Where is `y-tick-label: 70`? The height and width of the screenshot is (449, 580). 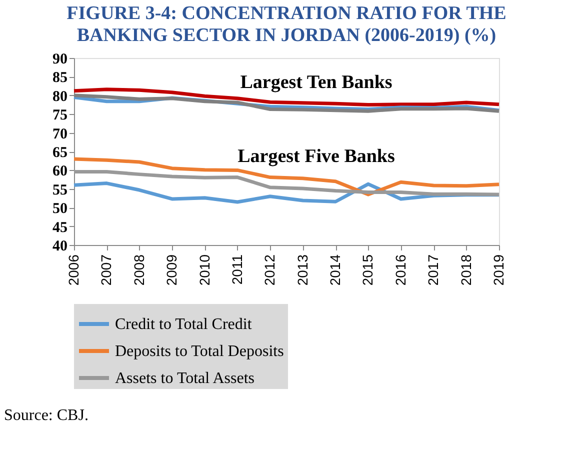
y-tick-label: 70 is located at coordinates (60, 134).